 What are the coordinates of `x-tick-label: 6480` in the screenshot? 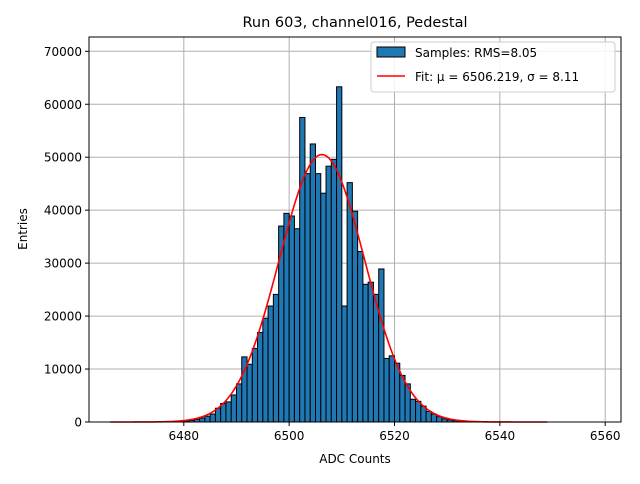 It's located at (184, 436).